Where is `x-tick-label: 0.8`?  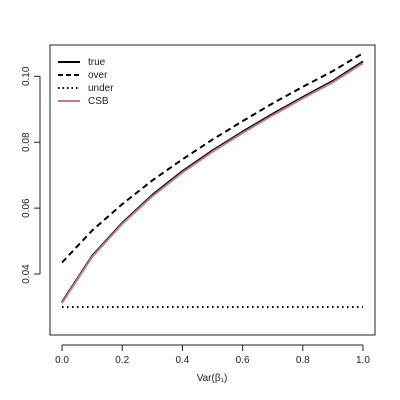
x-tick-label: 0.8 is located at coordinates (303, 360).